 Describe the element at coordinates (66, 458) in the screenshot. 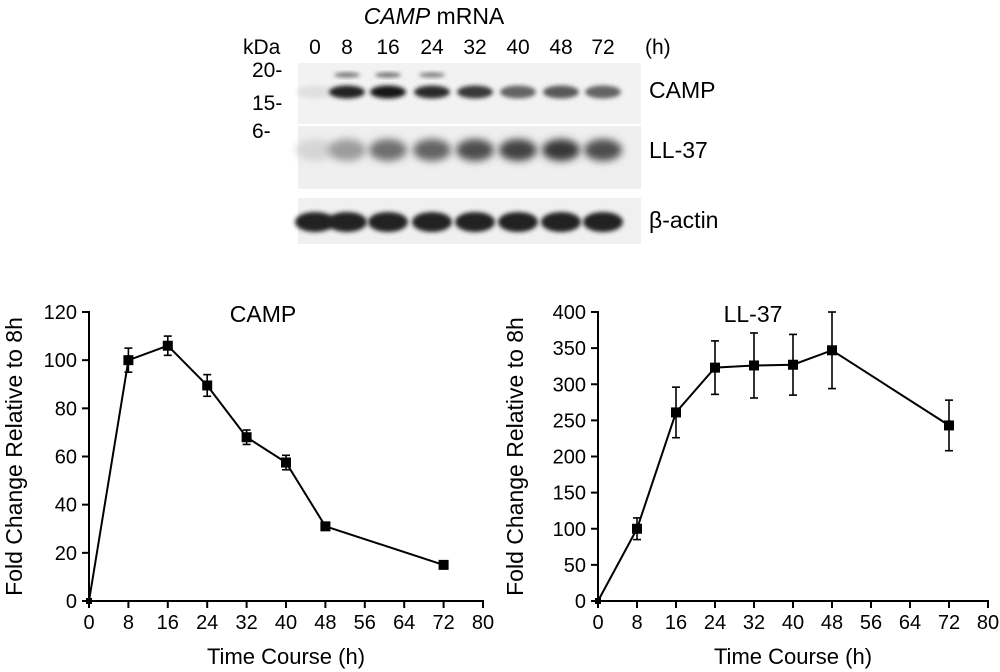

I see `y-tick-label-60: 60` at that location.